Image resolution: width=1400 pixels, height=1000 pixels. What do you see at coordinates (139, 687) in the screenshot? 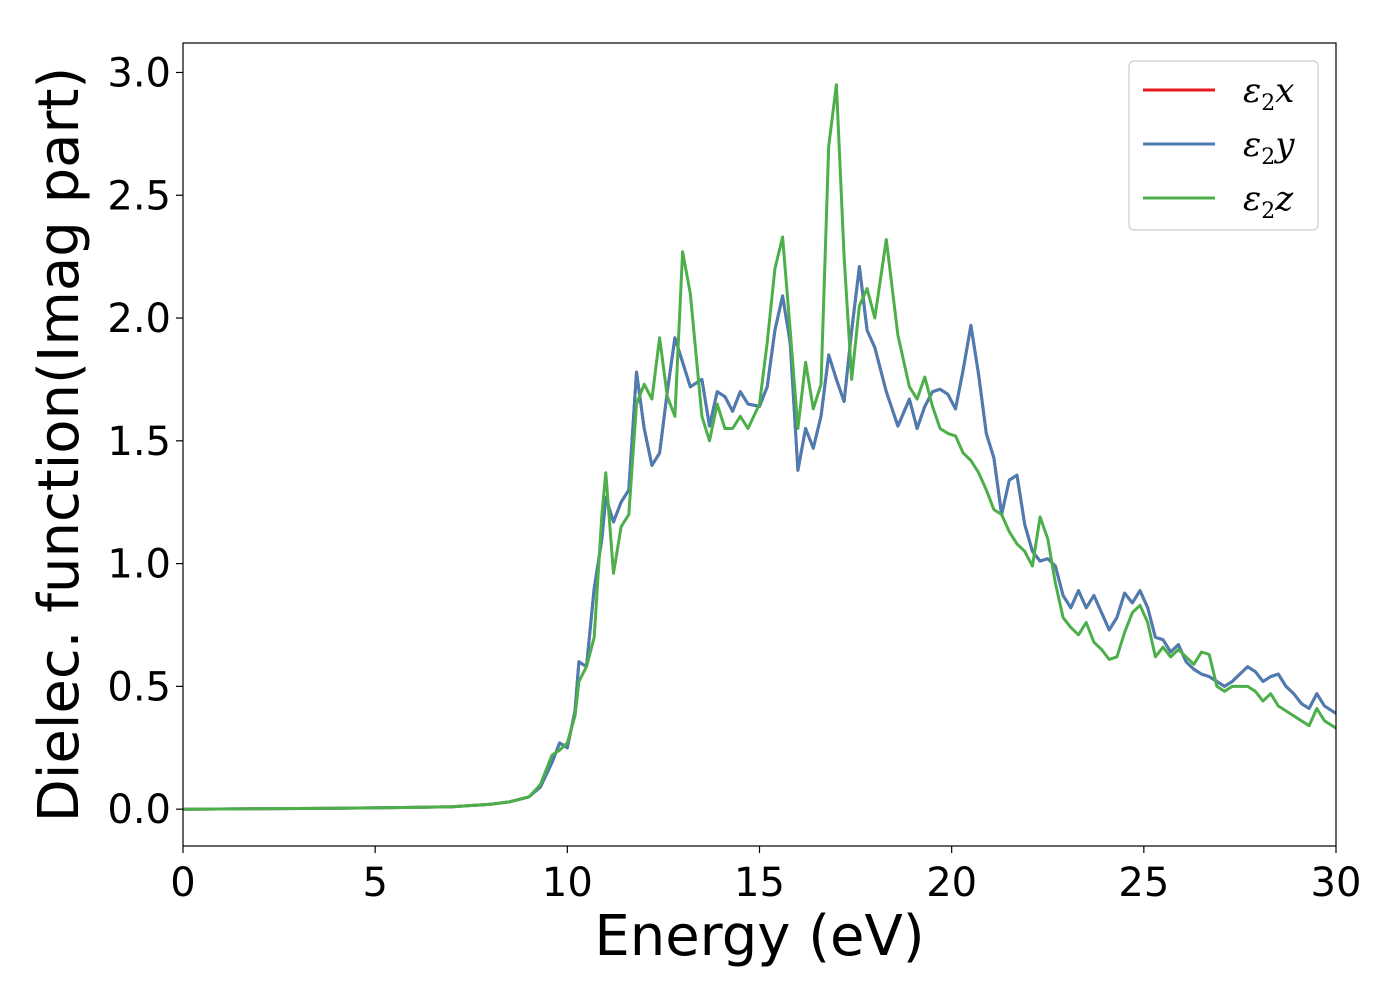
I see `y-tick-label: 0.5` at bounding box center [139, 687].